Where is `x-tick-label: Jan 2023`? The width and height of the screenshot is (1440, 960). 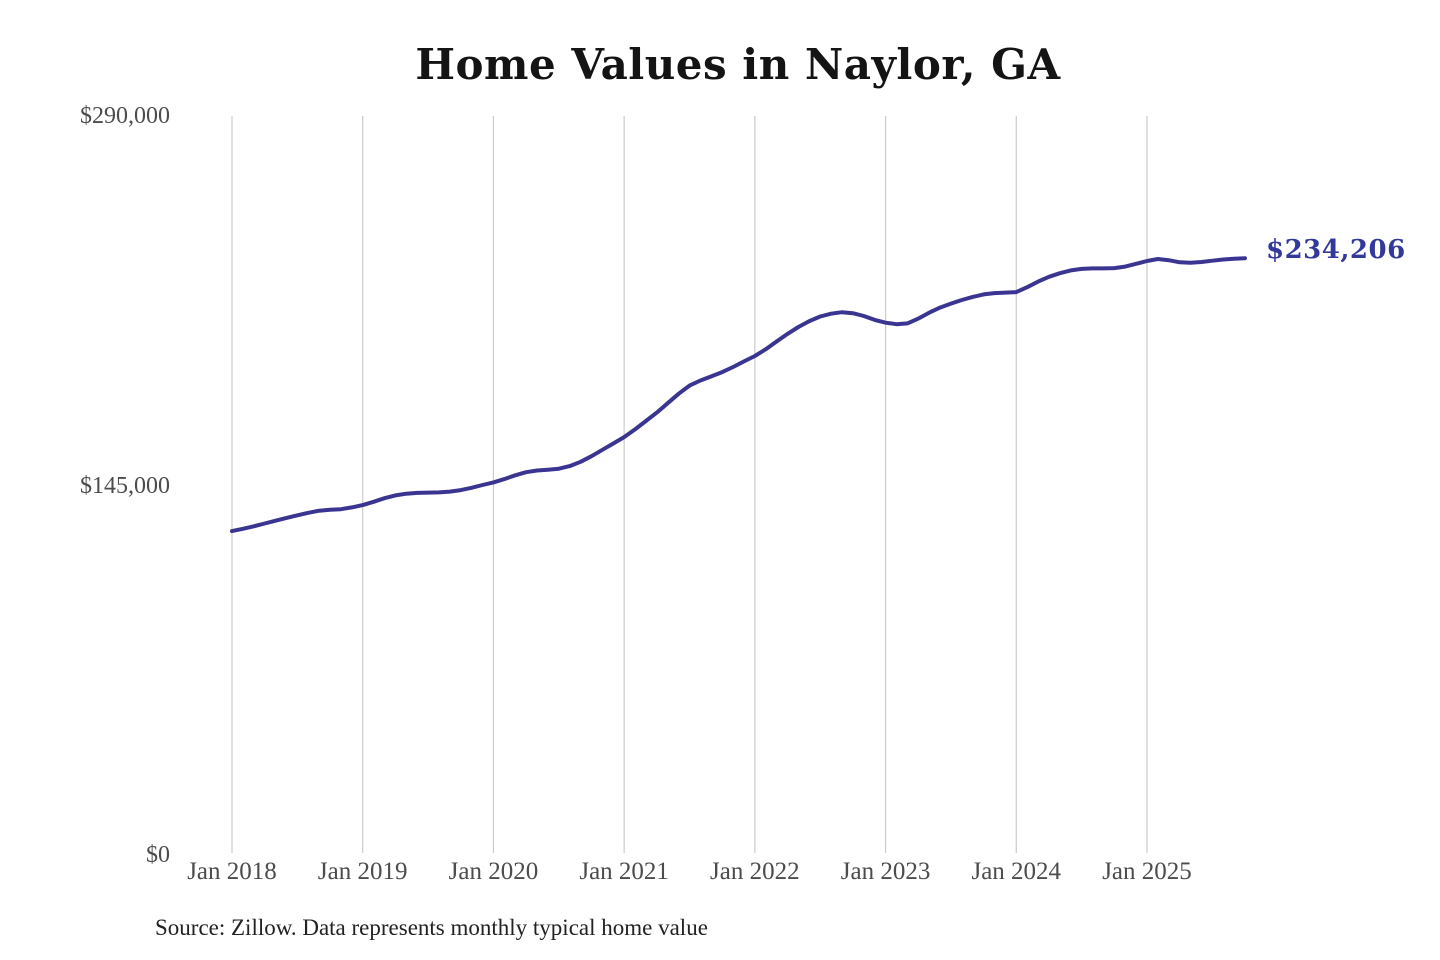 x-tick-label: Jan 2023 is located at coordinates (885, 871).